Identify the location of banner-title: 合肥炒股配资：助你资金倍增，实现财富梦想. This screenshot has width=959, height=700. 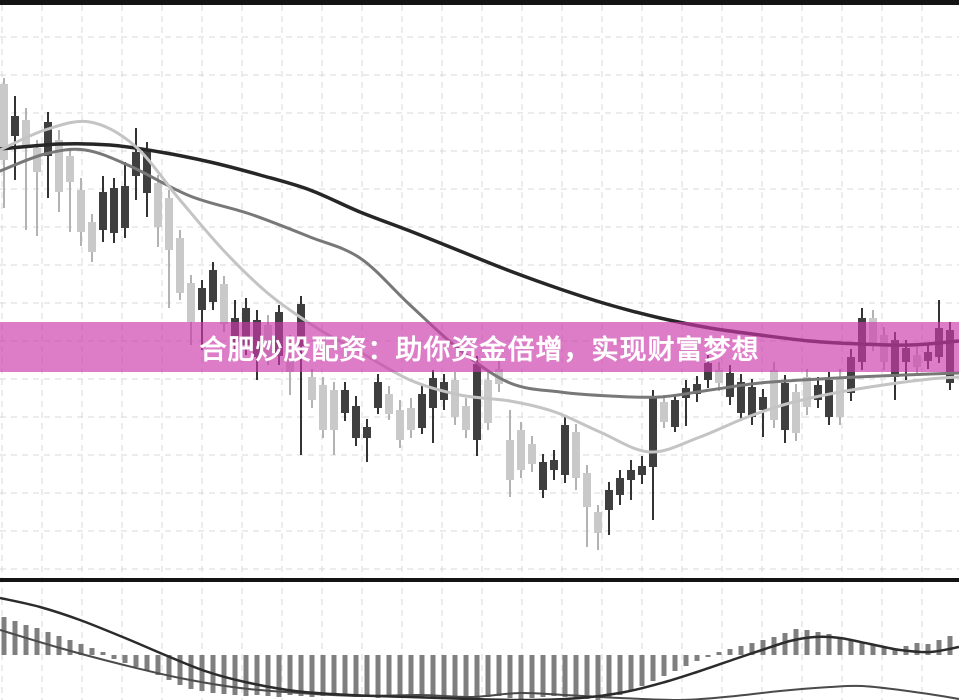
(479, 349).